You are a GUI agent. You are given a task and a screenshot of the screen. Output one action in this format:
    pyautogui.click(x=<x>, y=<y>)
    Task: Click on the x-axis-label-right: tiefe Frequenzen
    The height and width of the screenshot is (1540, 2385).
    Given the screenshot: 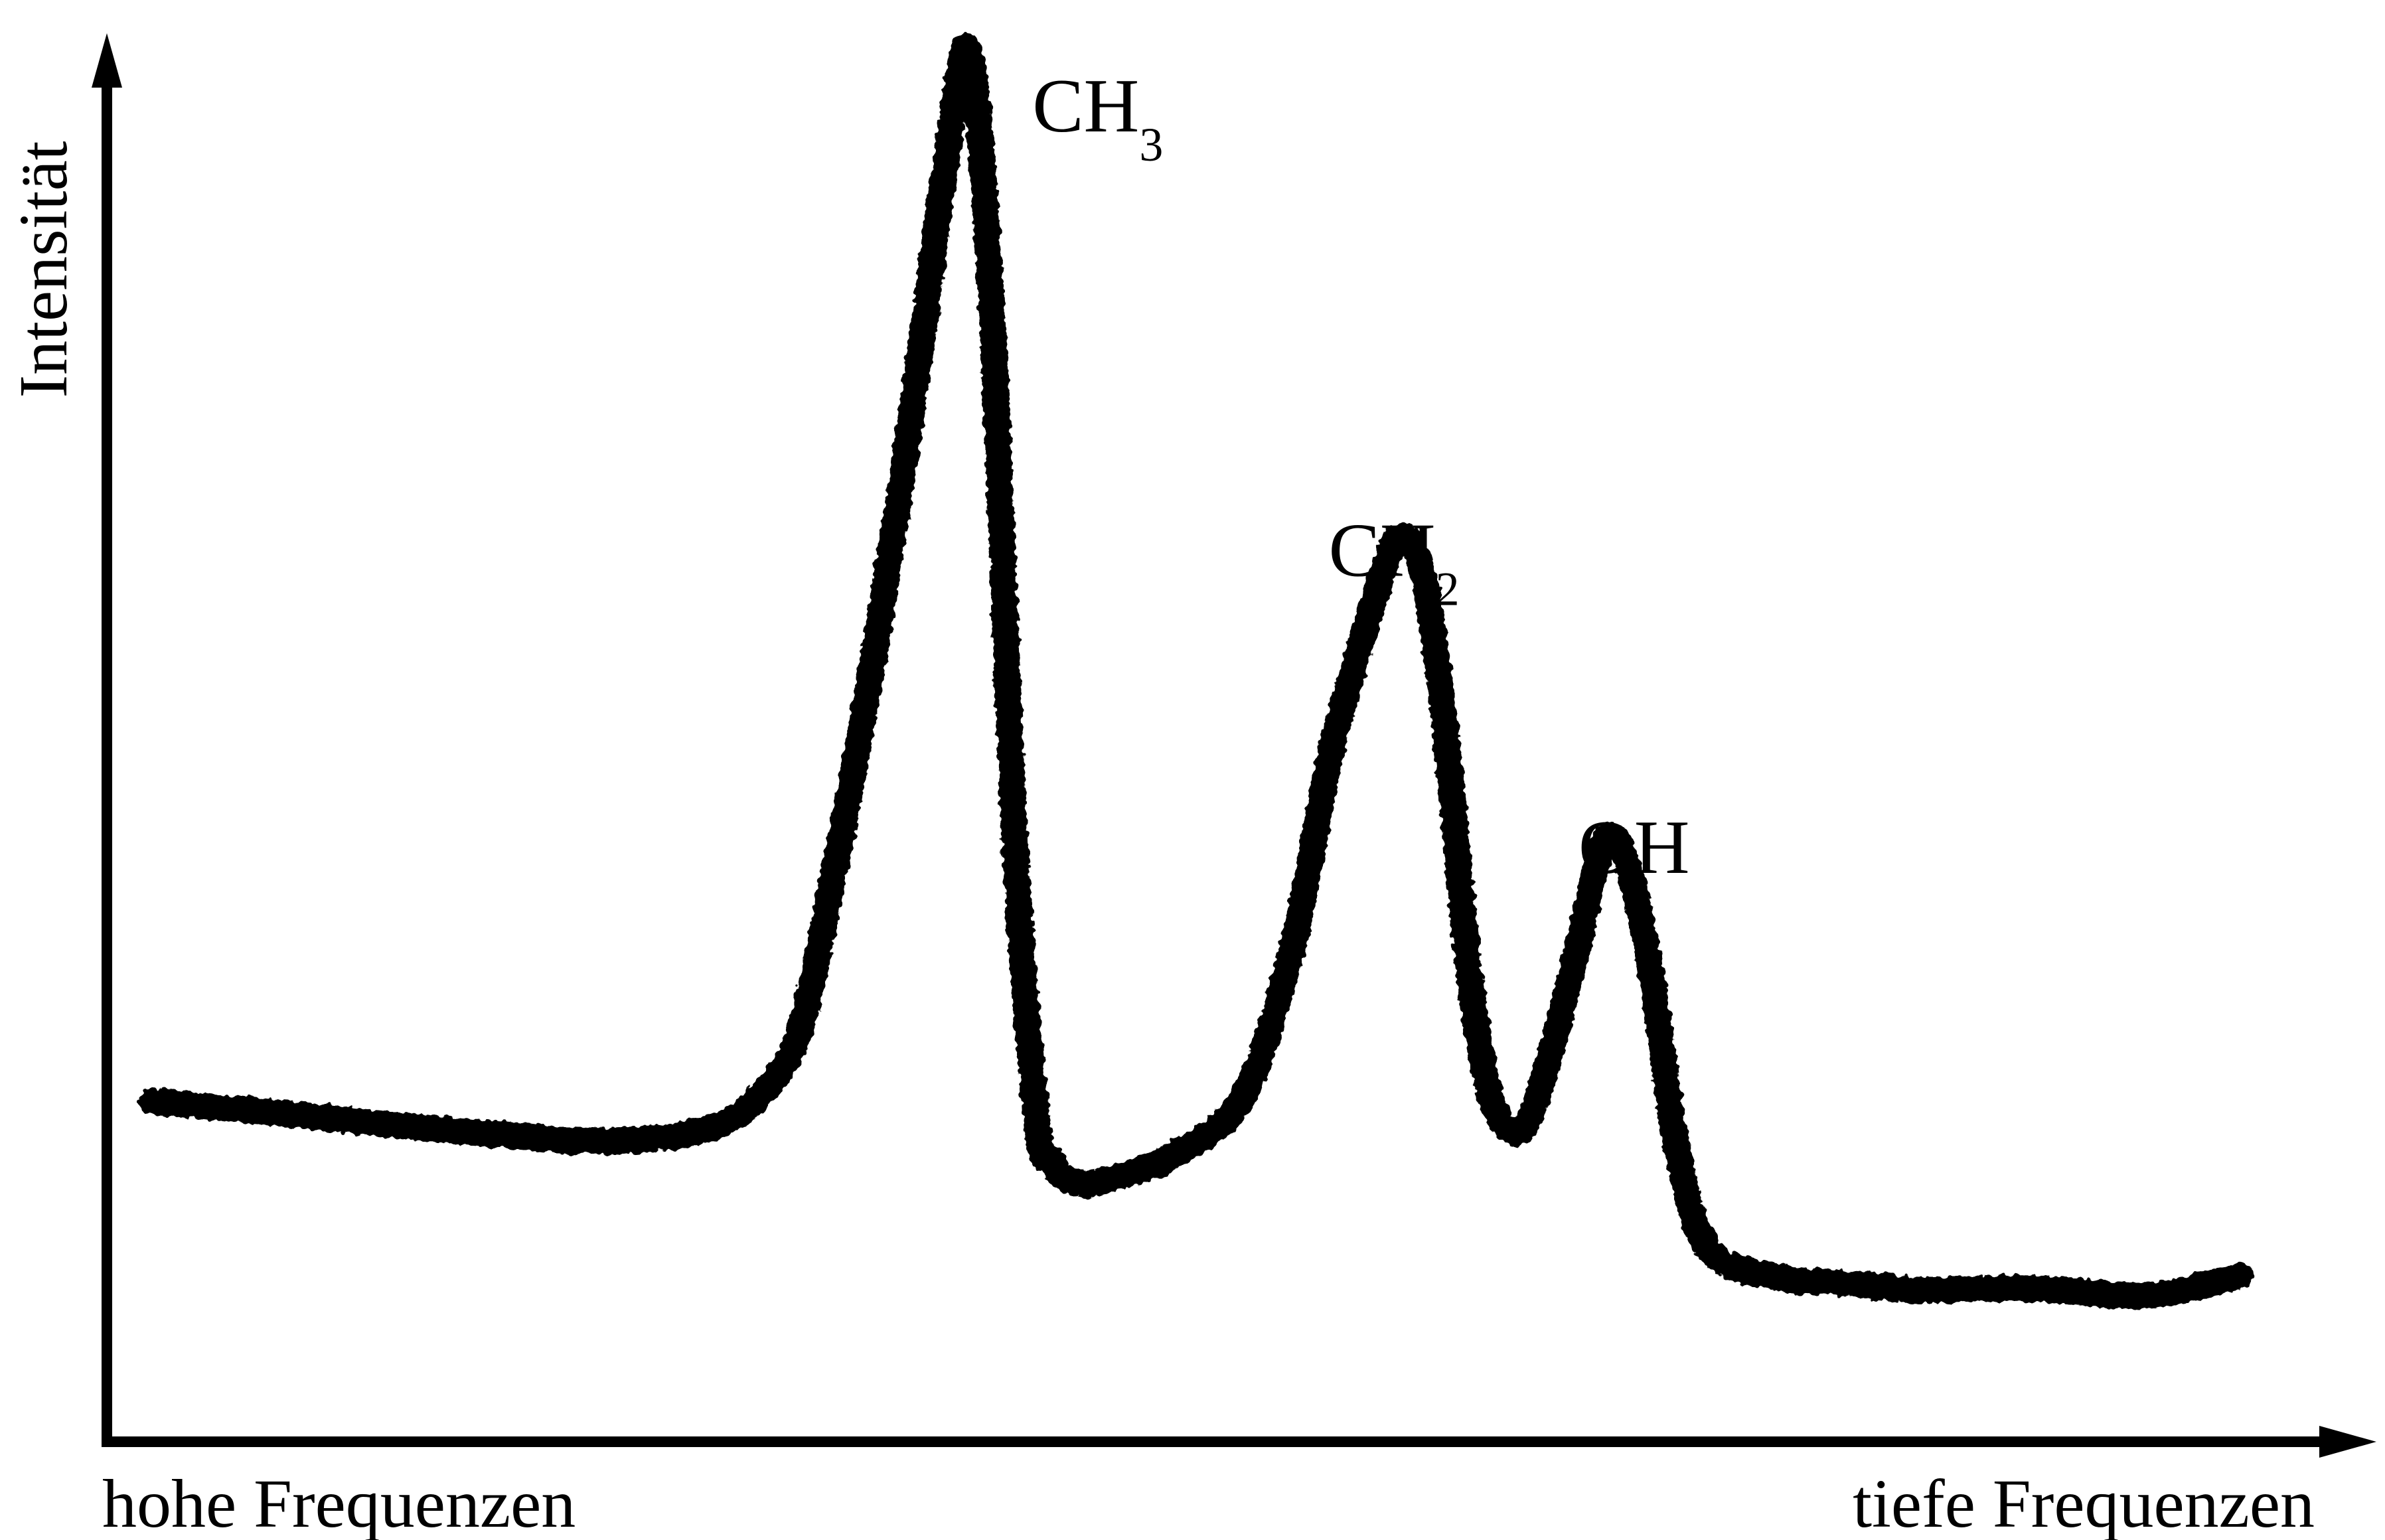 What is the action you would take?
    pyautogui.click(x=2084, y=1503)
    